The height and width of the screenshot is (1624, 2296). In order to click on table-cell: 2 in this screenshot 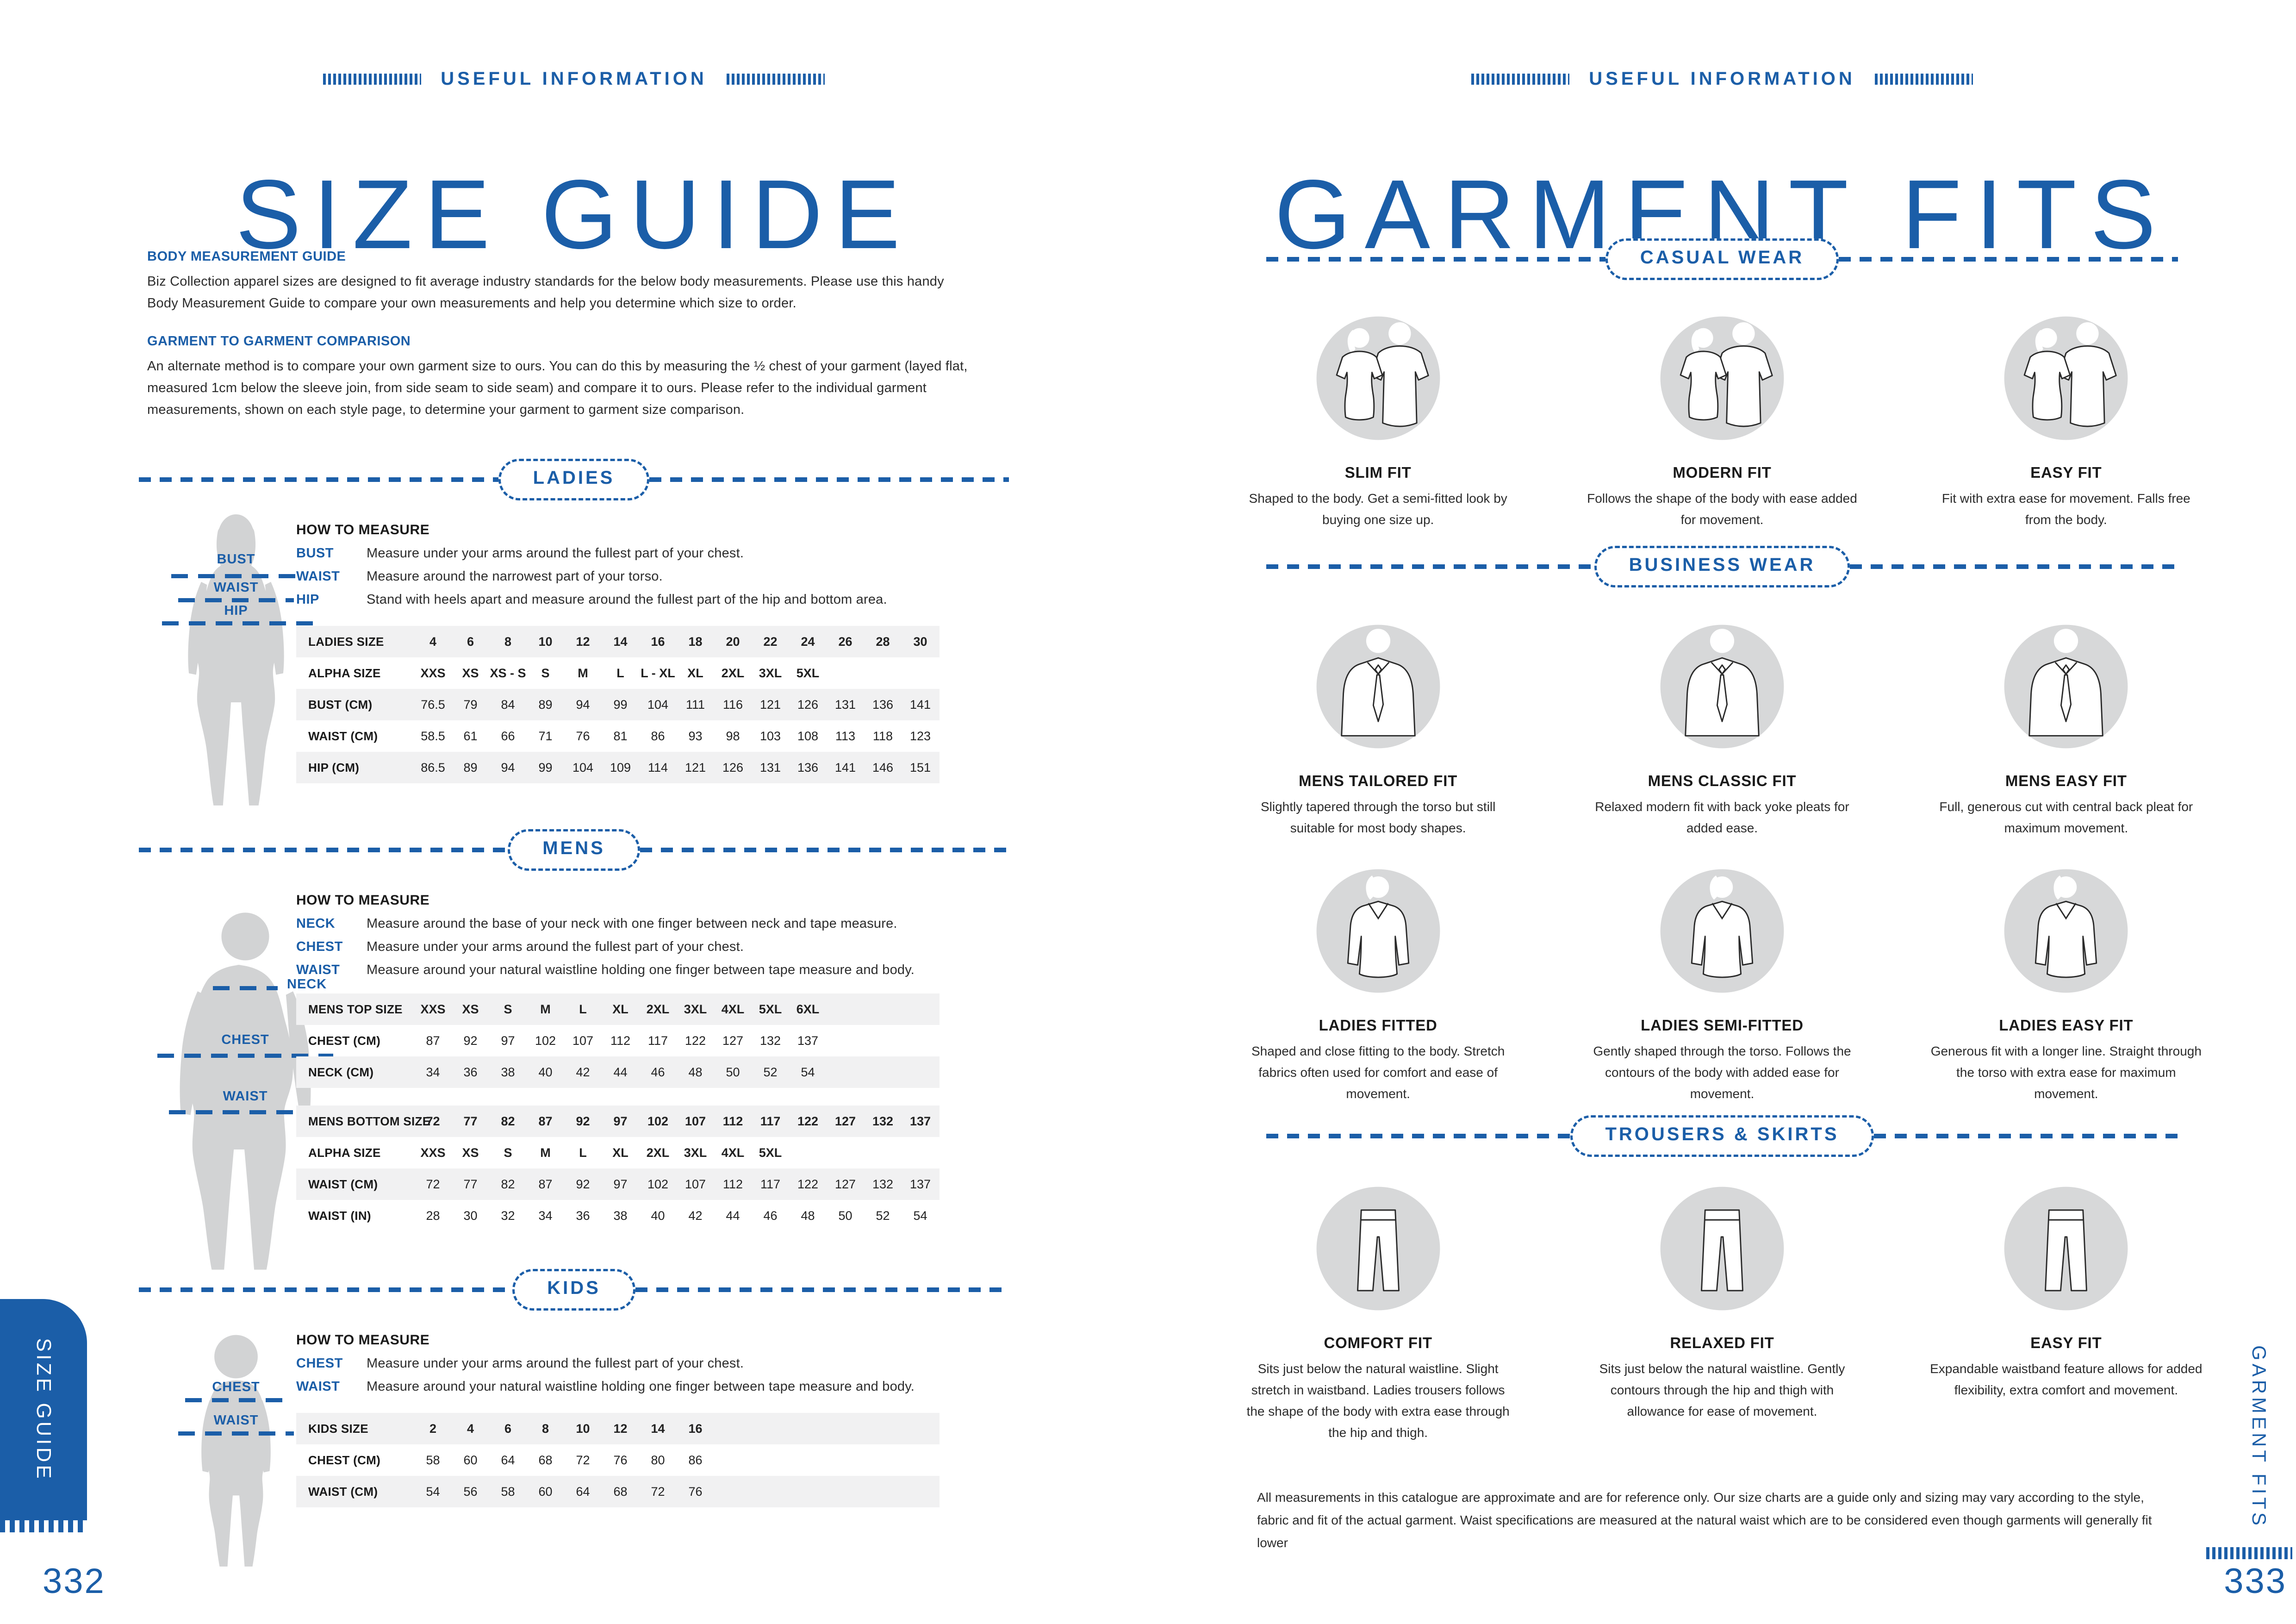, I will do `click(433, 1428)`.